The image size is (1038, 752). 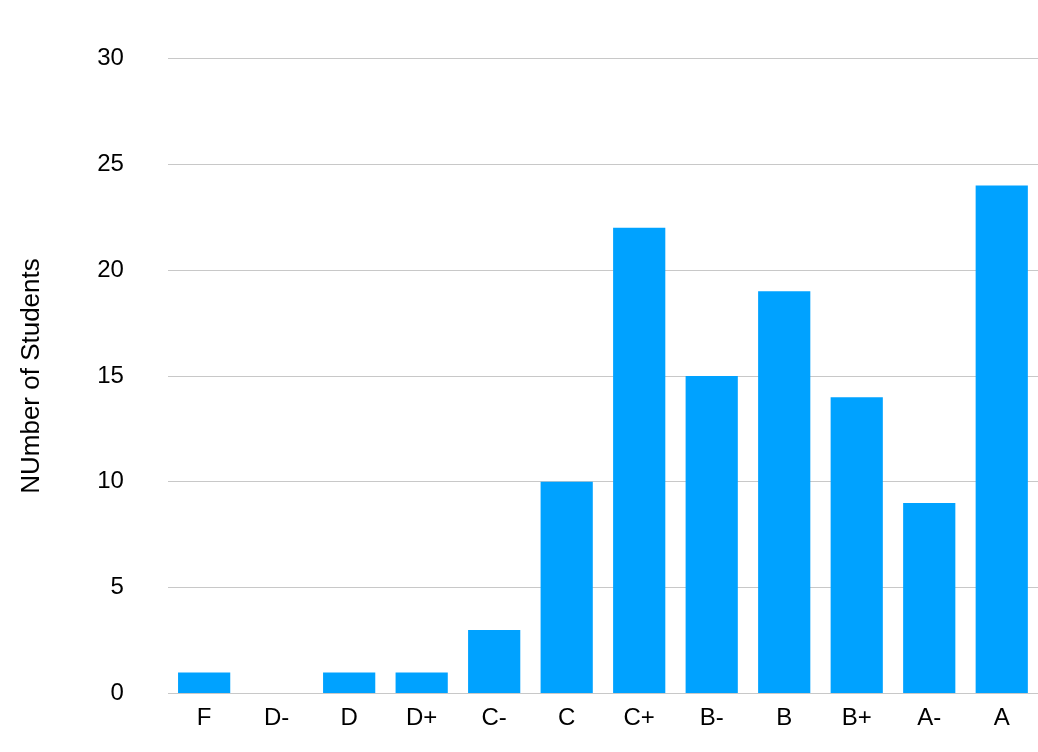 What do you see at coordinates (29, 376) in the screenshot?
I see `y-axis-title: NUmber of Students` at bounding box center [29, 376].